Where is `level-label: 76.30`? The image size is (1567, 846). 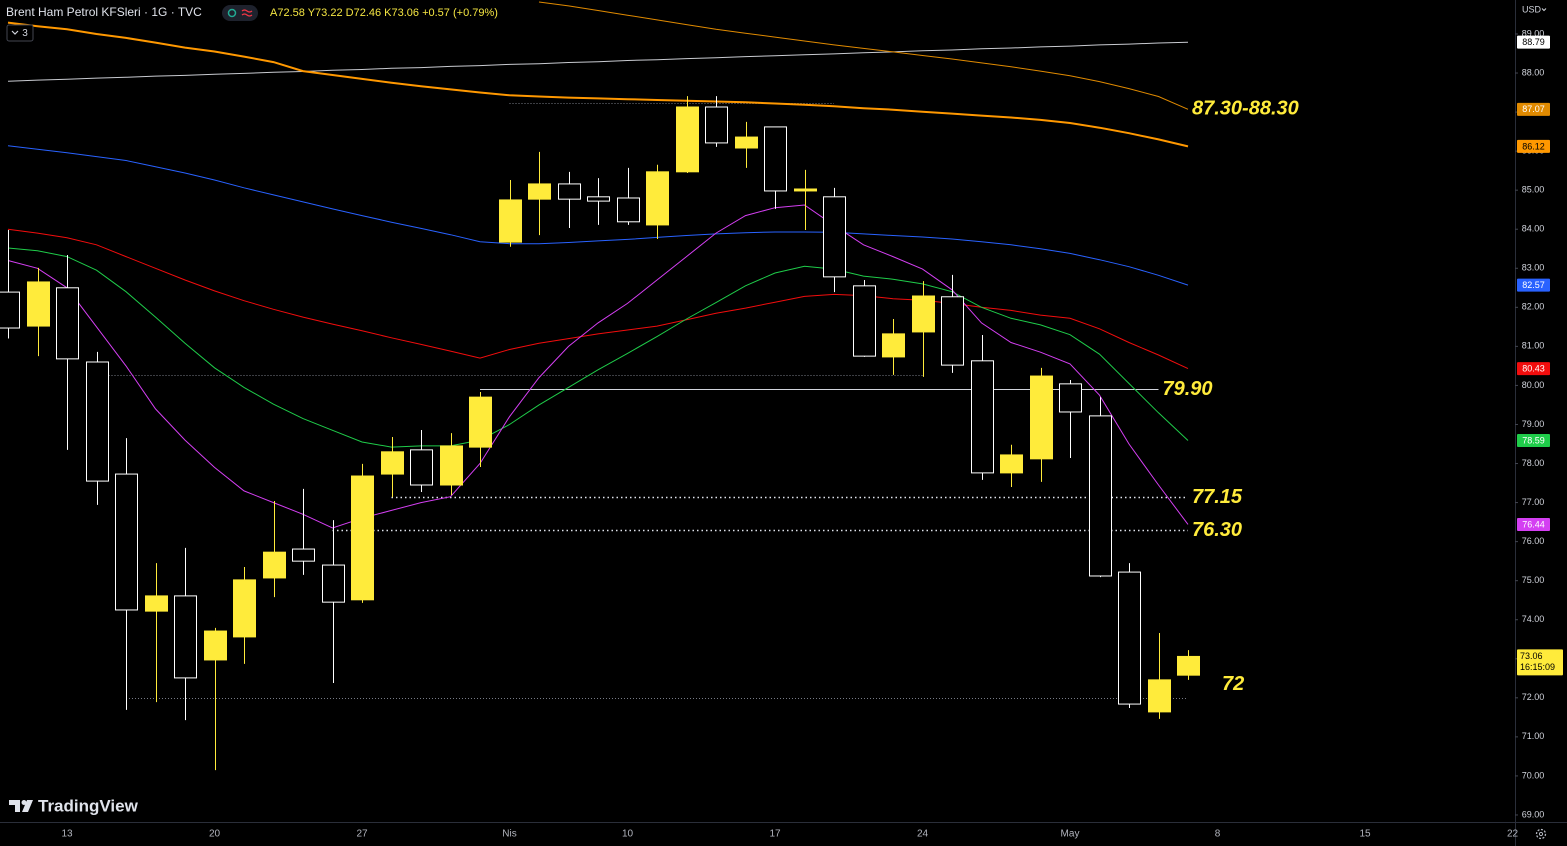 level-label: 76.30 is located at coordinates (1217, 530).